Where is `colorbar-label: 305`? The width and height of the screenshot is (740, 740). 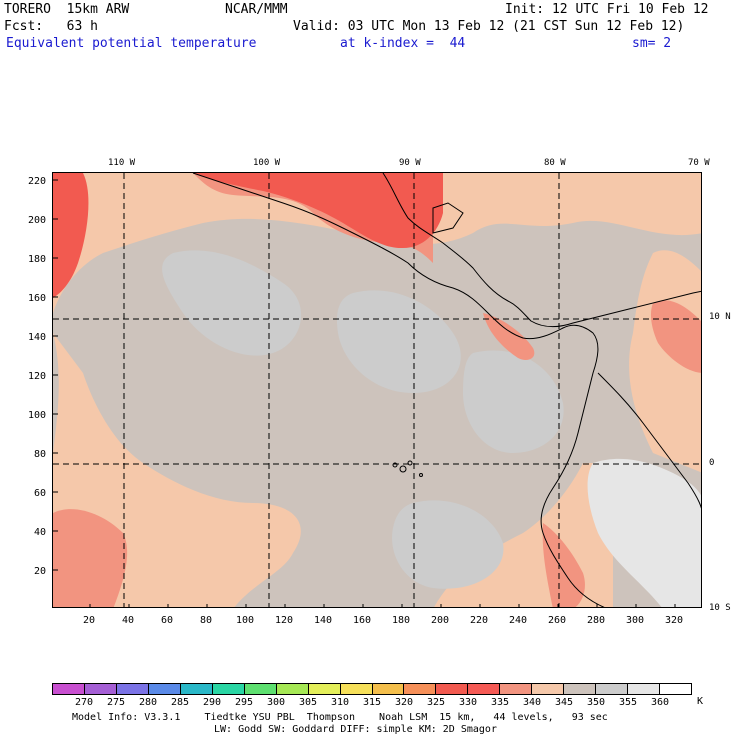
colorbar-label: 305 is located at coordinates (308, 702).